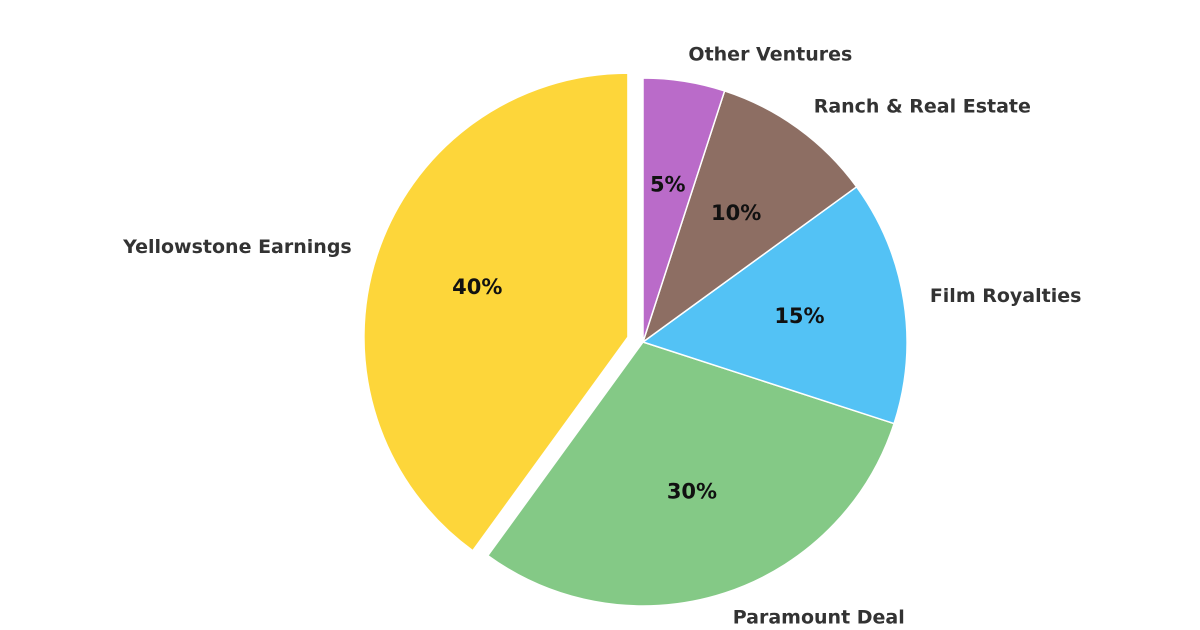 Image resolution: width=1200 pixels, height=630 pixels. What do you see at coordinates (1006, 296) in the screenshot?
I see `slice-category-label: Film Royalties` at bounding box center [1006, 296].